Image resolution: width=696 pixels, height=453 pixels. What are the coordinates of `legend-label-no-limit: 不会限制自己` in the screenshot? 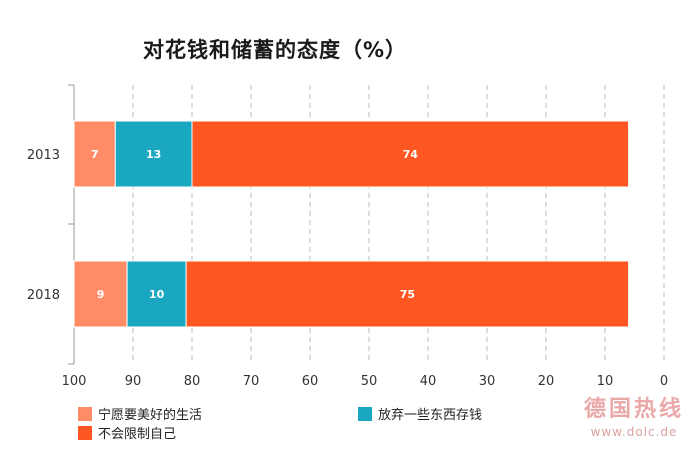 It's located at (137, 434).